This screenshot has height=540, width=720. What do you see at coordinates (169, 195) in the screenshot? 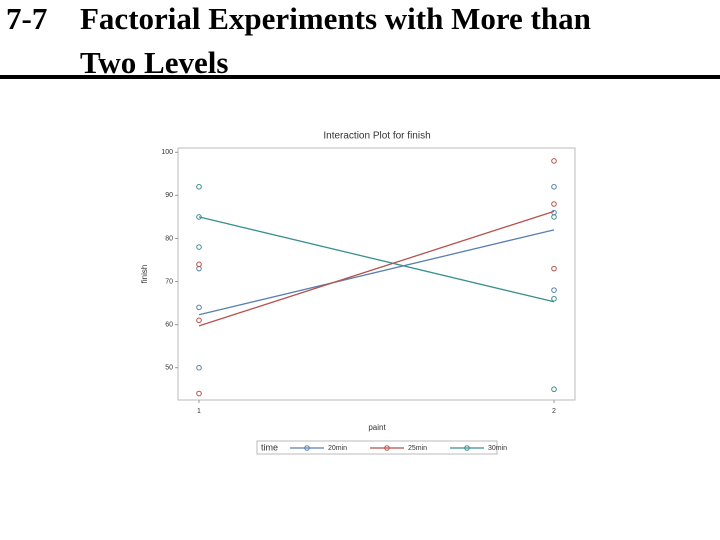
I see `y-tick-label: 90` at bounding box center [169, 195].